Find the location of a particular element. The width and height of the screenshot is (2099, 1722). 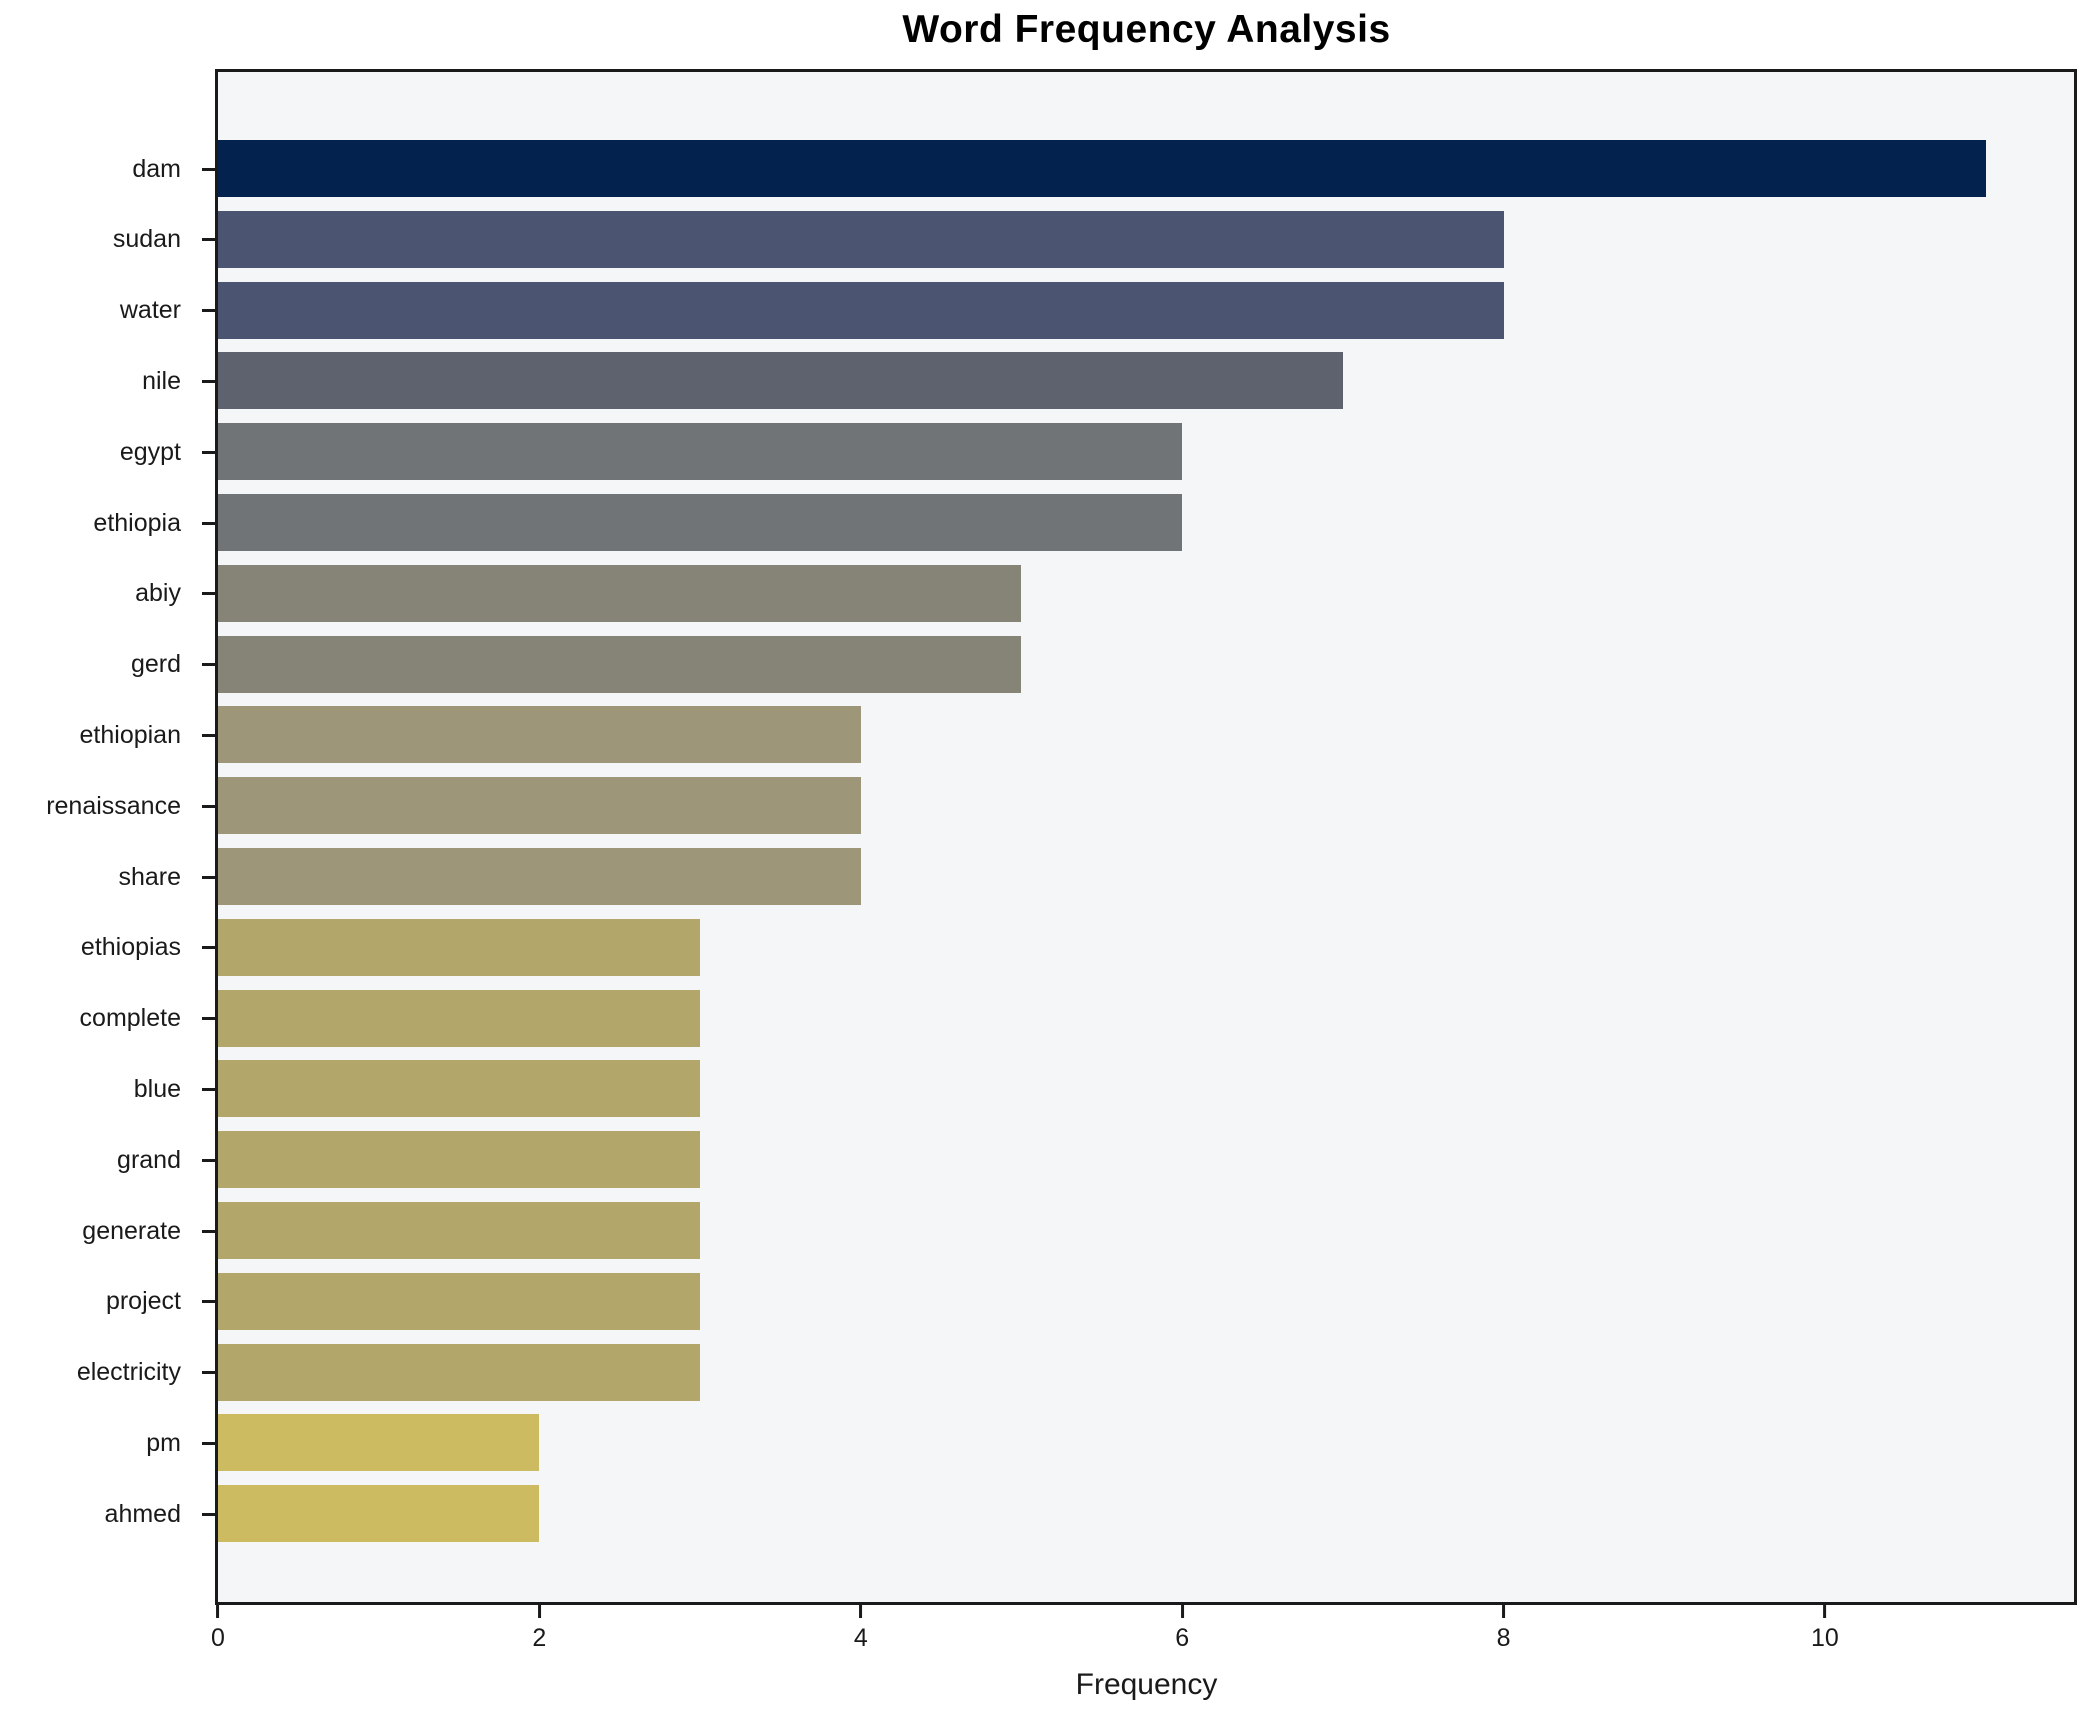

x-tick-label: 0 is located at coordinates (218, 1638).